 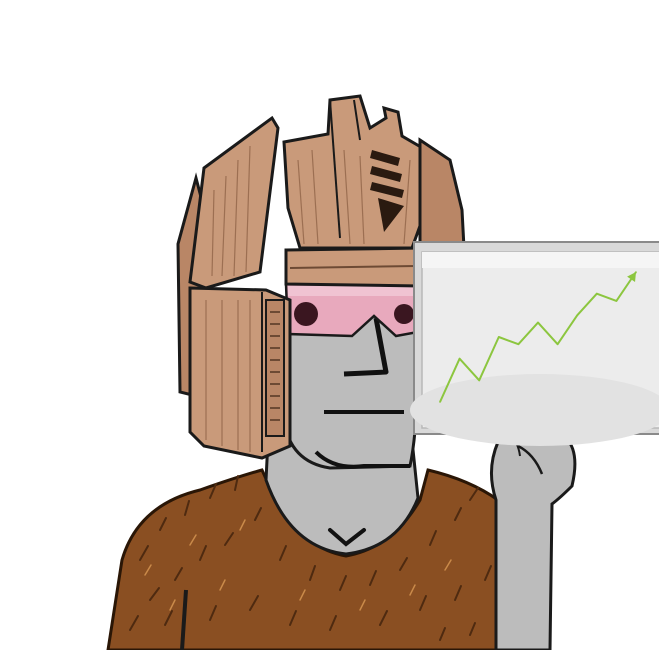 I want to click on chart-board, so click(x=534, y=343).